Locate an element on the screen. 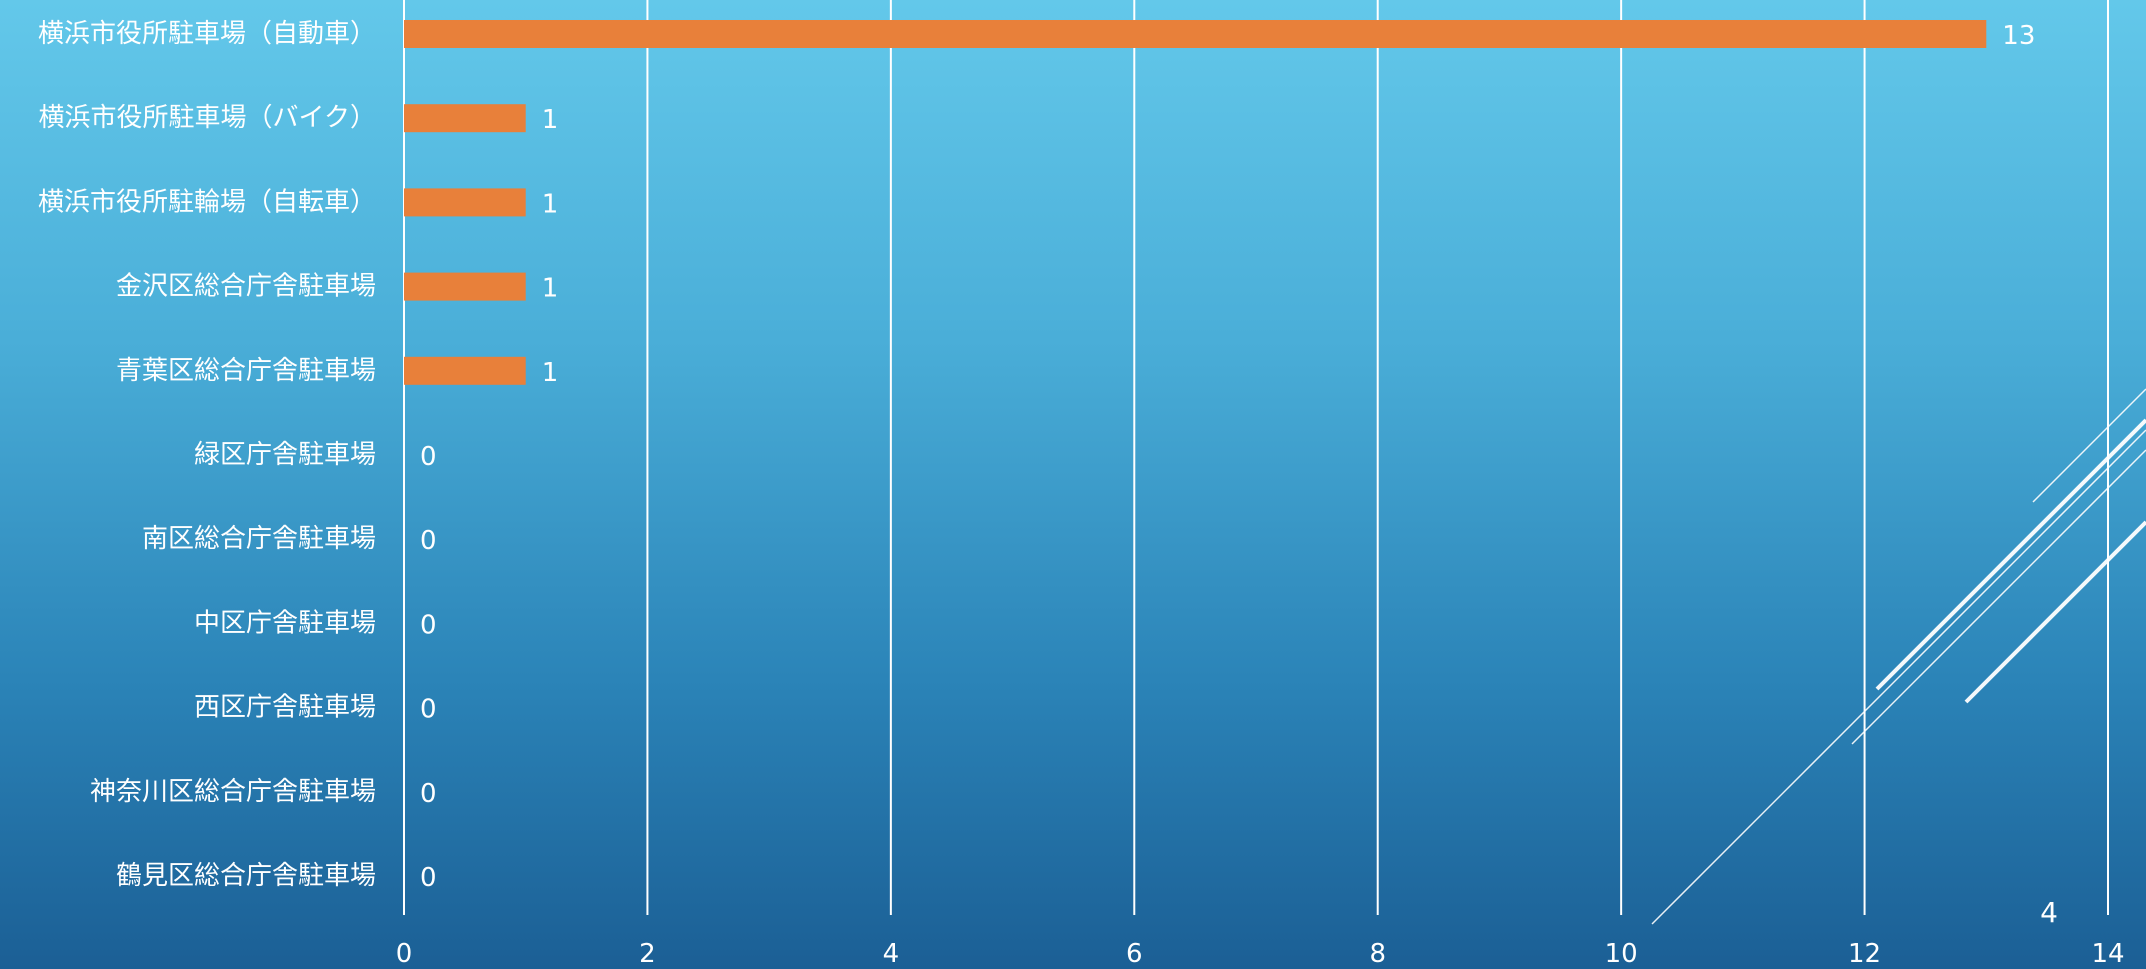  category-label: 金沢区総合庁舎駐車場 is located at coordinates (246, 287).